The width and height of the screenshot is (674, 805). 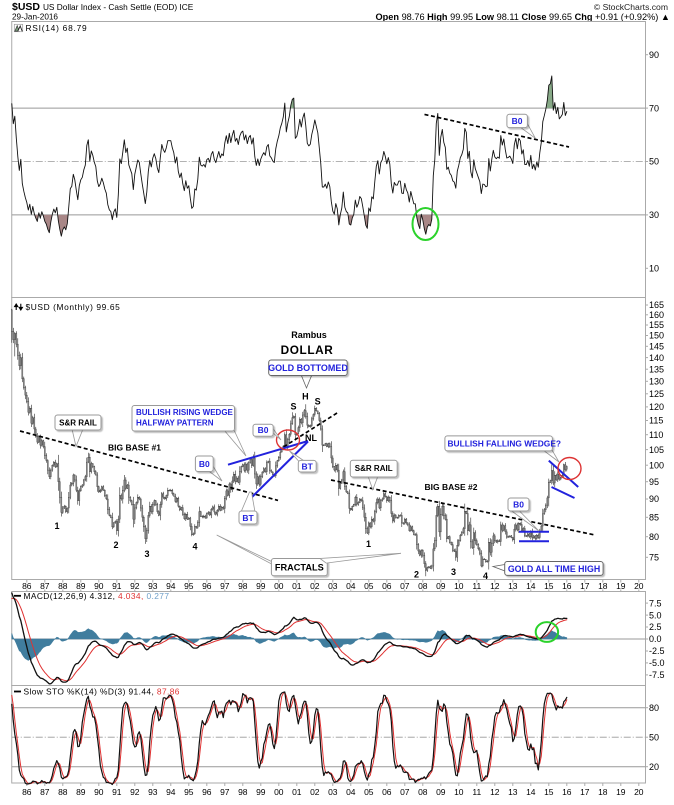 I want to click on svg-text: 03, so click(x=333, y=792).